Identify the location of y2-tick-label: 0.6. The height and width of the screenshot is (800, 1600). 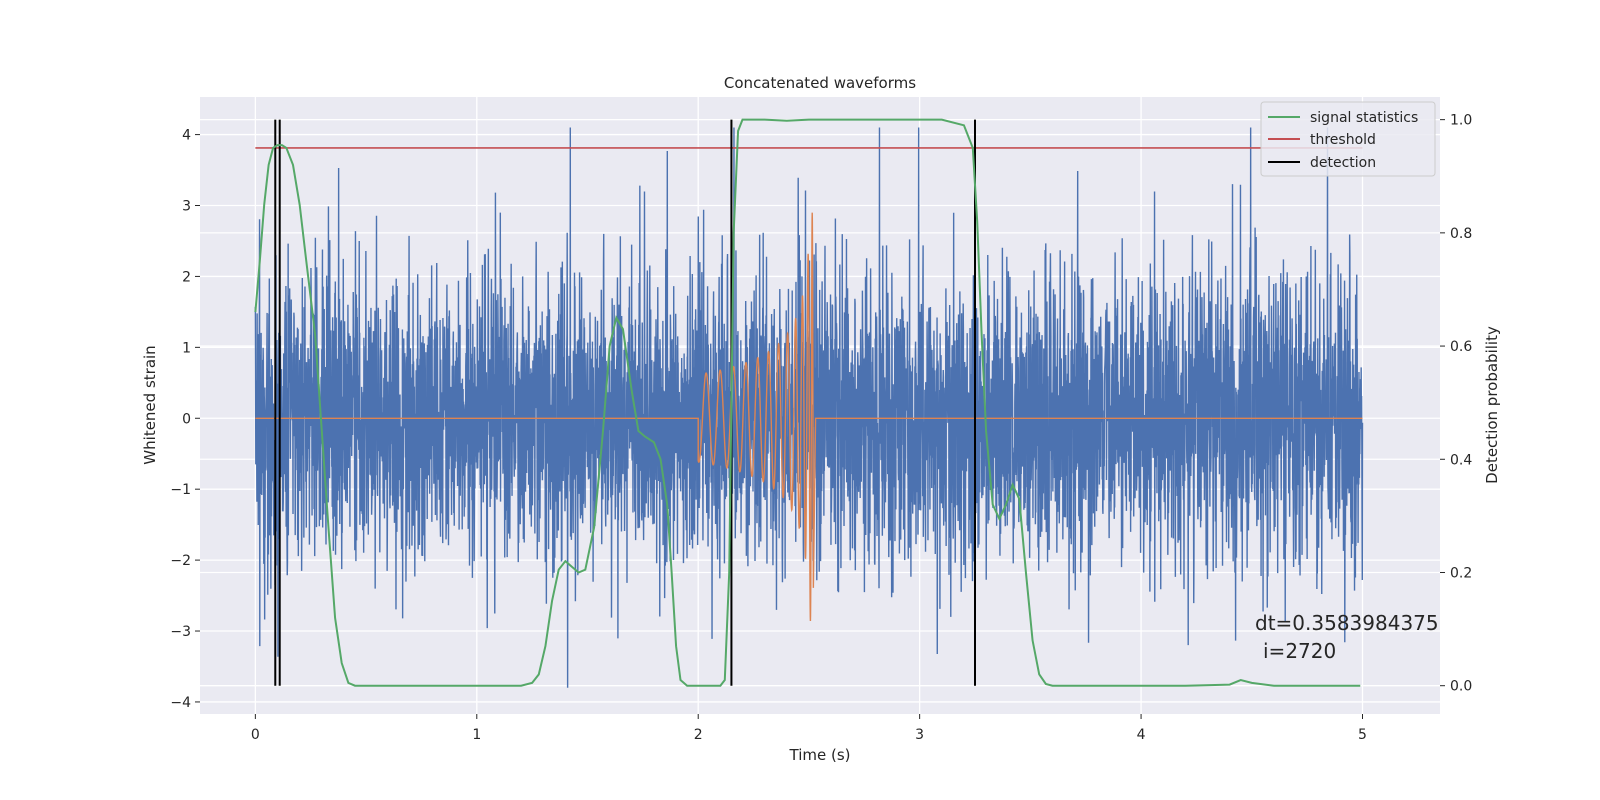
(1461, 347).